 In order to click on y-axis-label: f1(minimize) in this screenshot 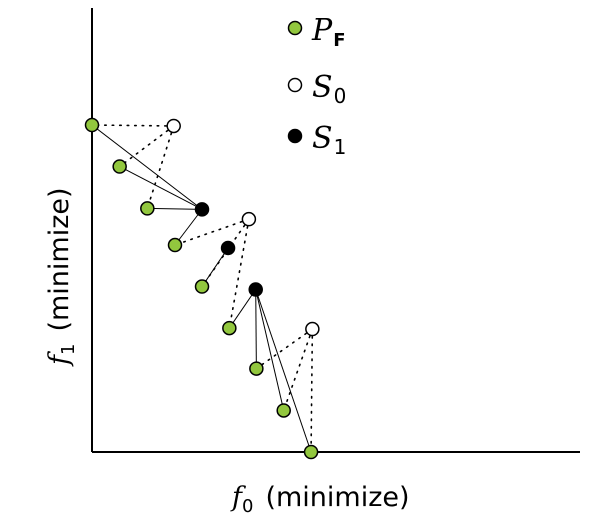, I will do `click(61, 277)`.